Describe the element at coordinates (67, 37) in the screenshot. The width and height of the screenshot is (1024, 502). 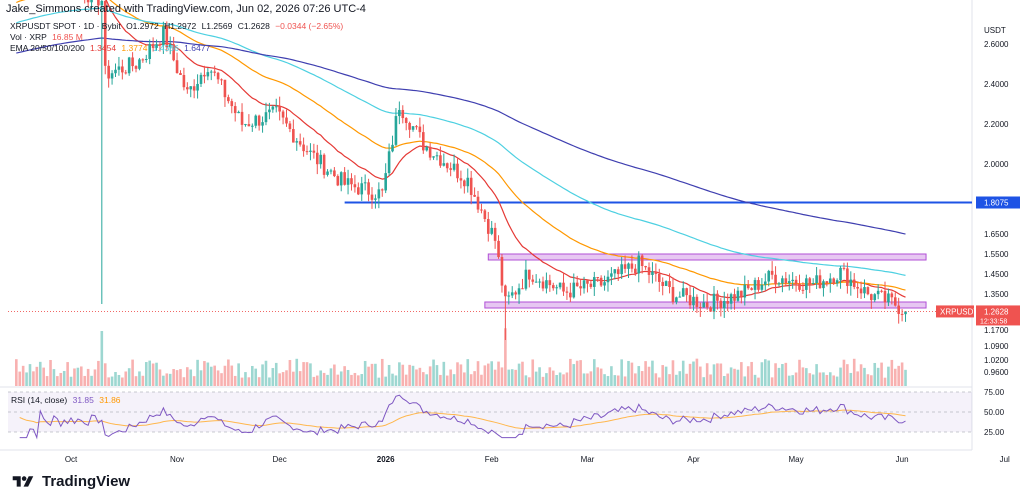
I see `legend-vol-value: 16.85 M` at that location.